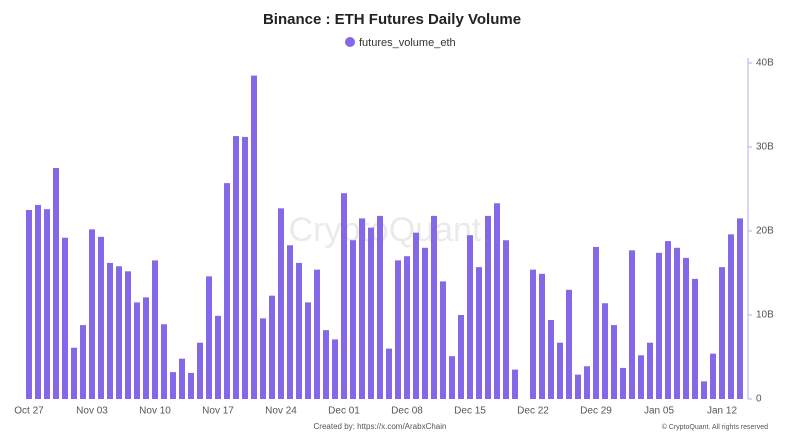 This screenshot has width=785, height=437. I want to click on x-tick-label: Dec 01, so click(344, 411).